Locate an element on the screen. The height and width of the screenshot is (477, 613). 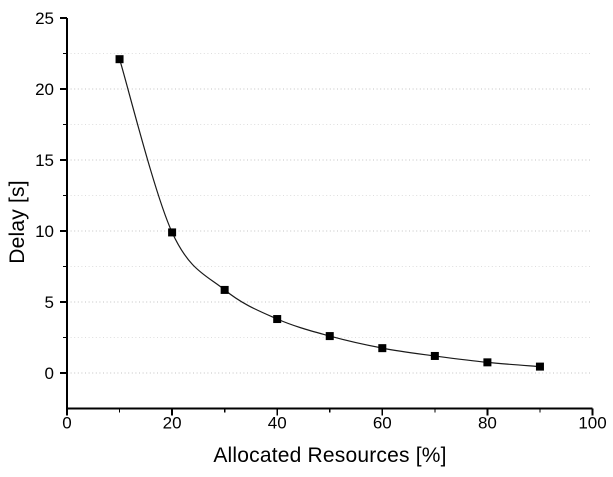
y-axis-title: Delay [s] is located at coordinates (17, 222).